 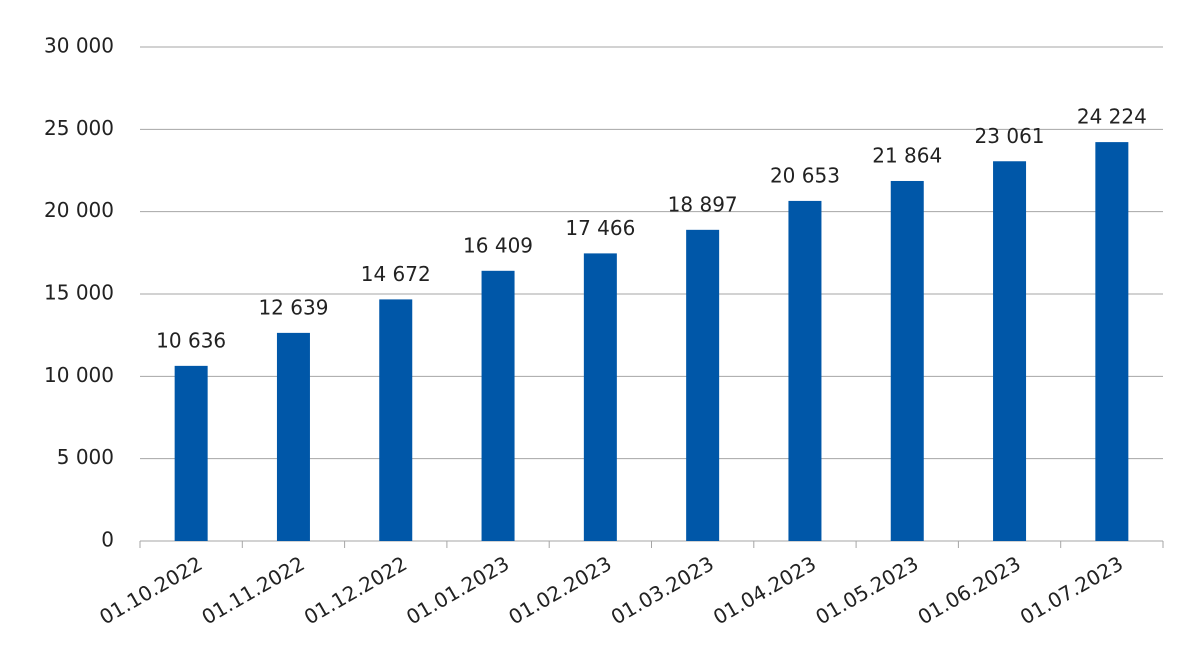 I want to click on x-tick-label: 01.06.2023, so click(x=969, y=590).